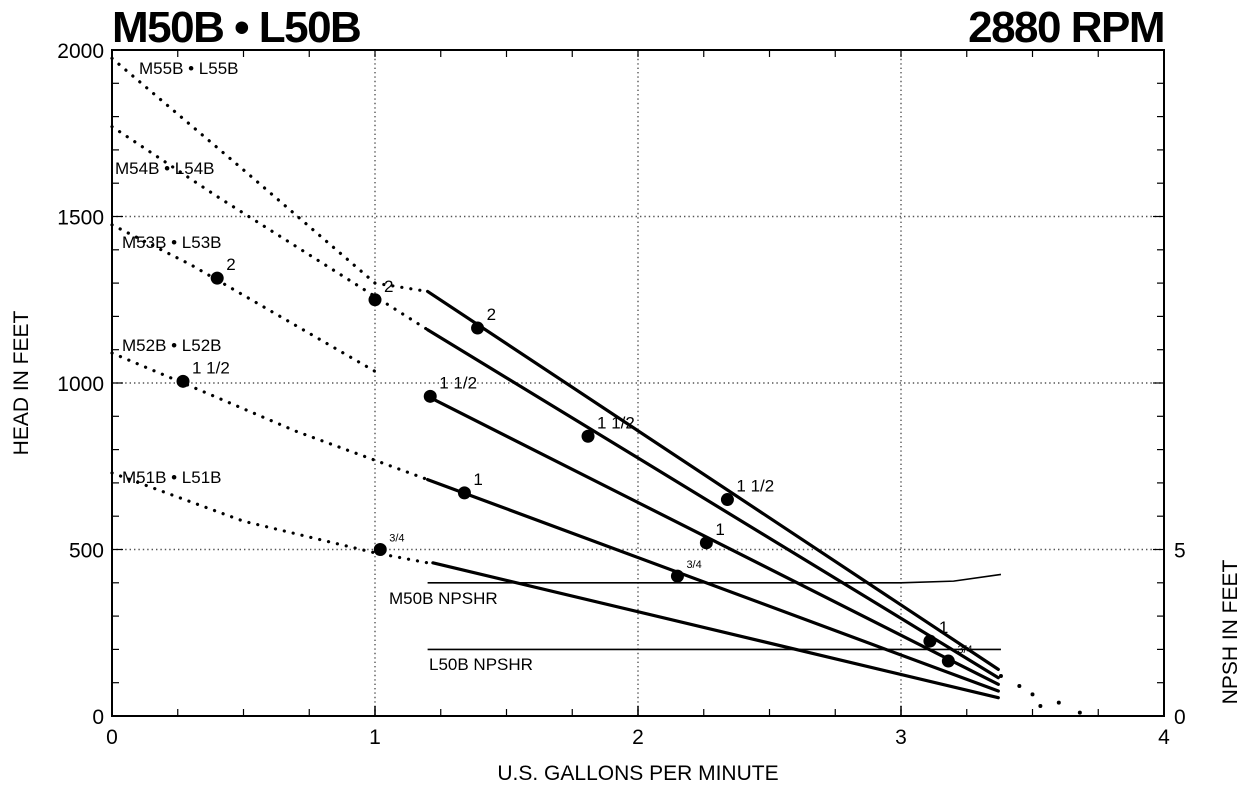  What do you see at coordinates (481, 664) in the screenshot?
I see `series-label-l50b-npshr: L50B NPSHR` at bounding box center [481, 664].